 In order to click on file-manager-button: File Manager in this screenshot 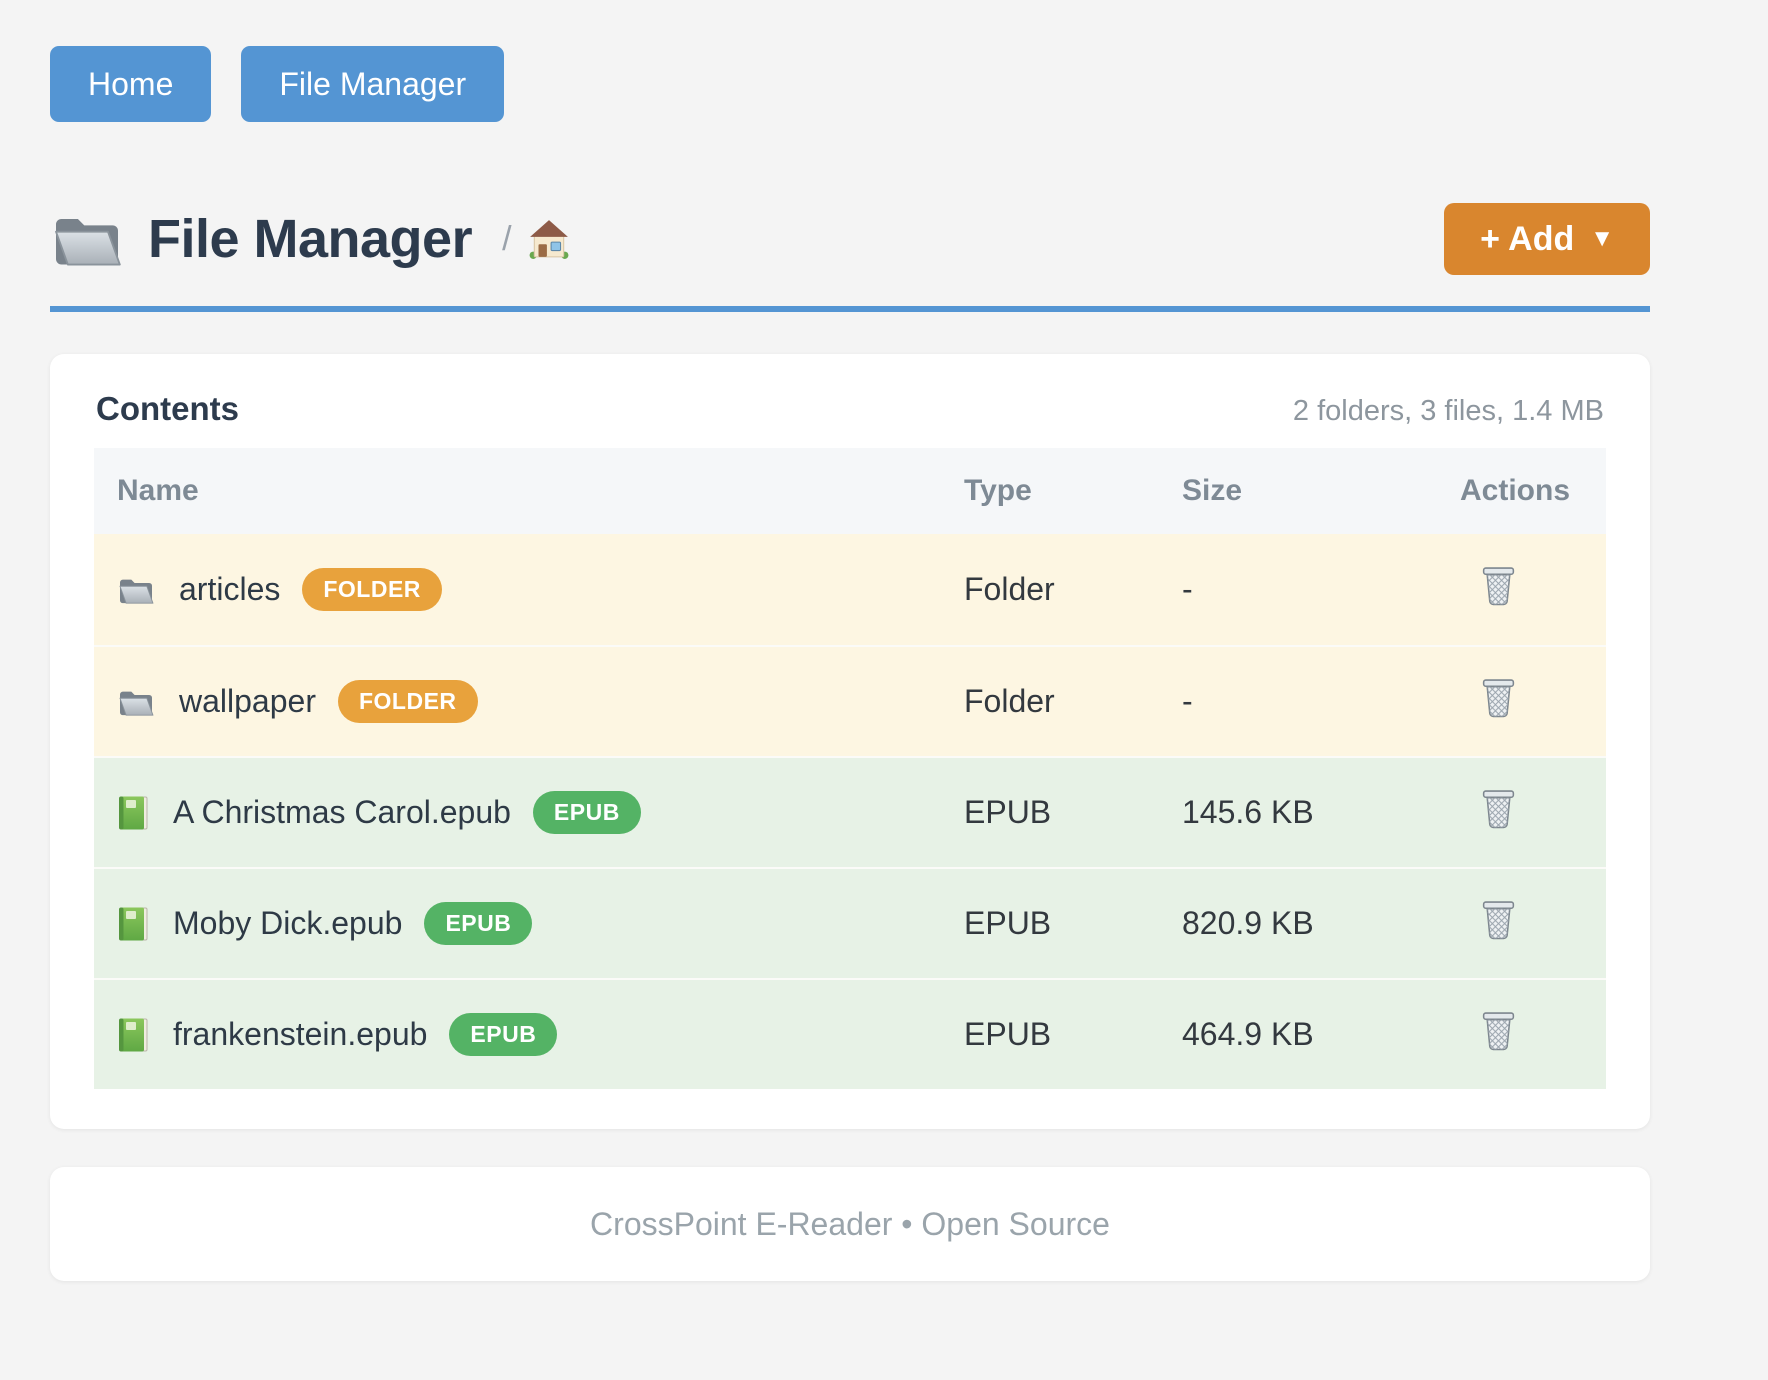, I will do `click(373, 84)`.